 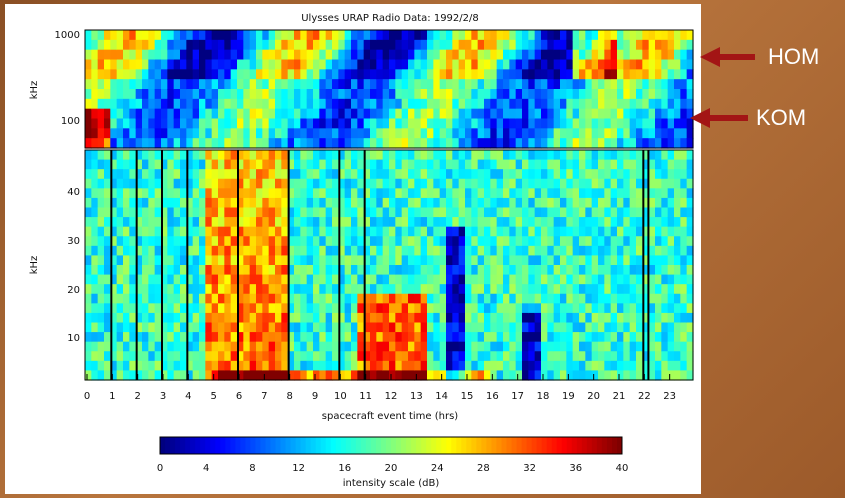 I want to click on colorbar-tick-label: 28, so click(x=483, y=468).